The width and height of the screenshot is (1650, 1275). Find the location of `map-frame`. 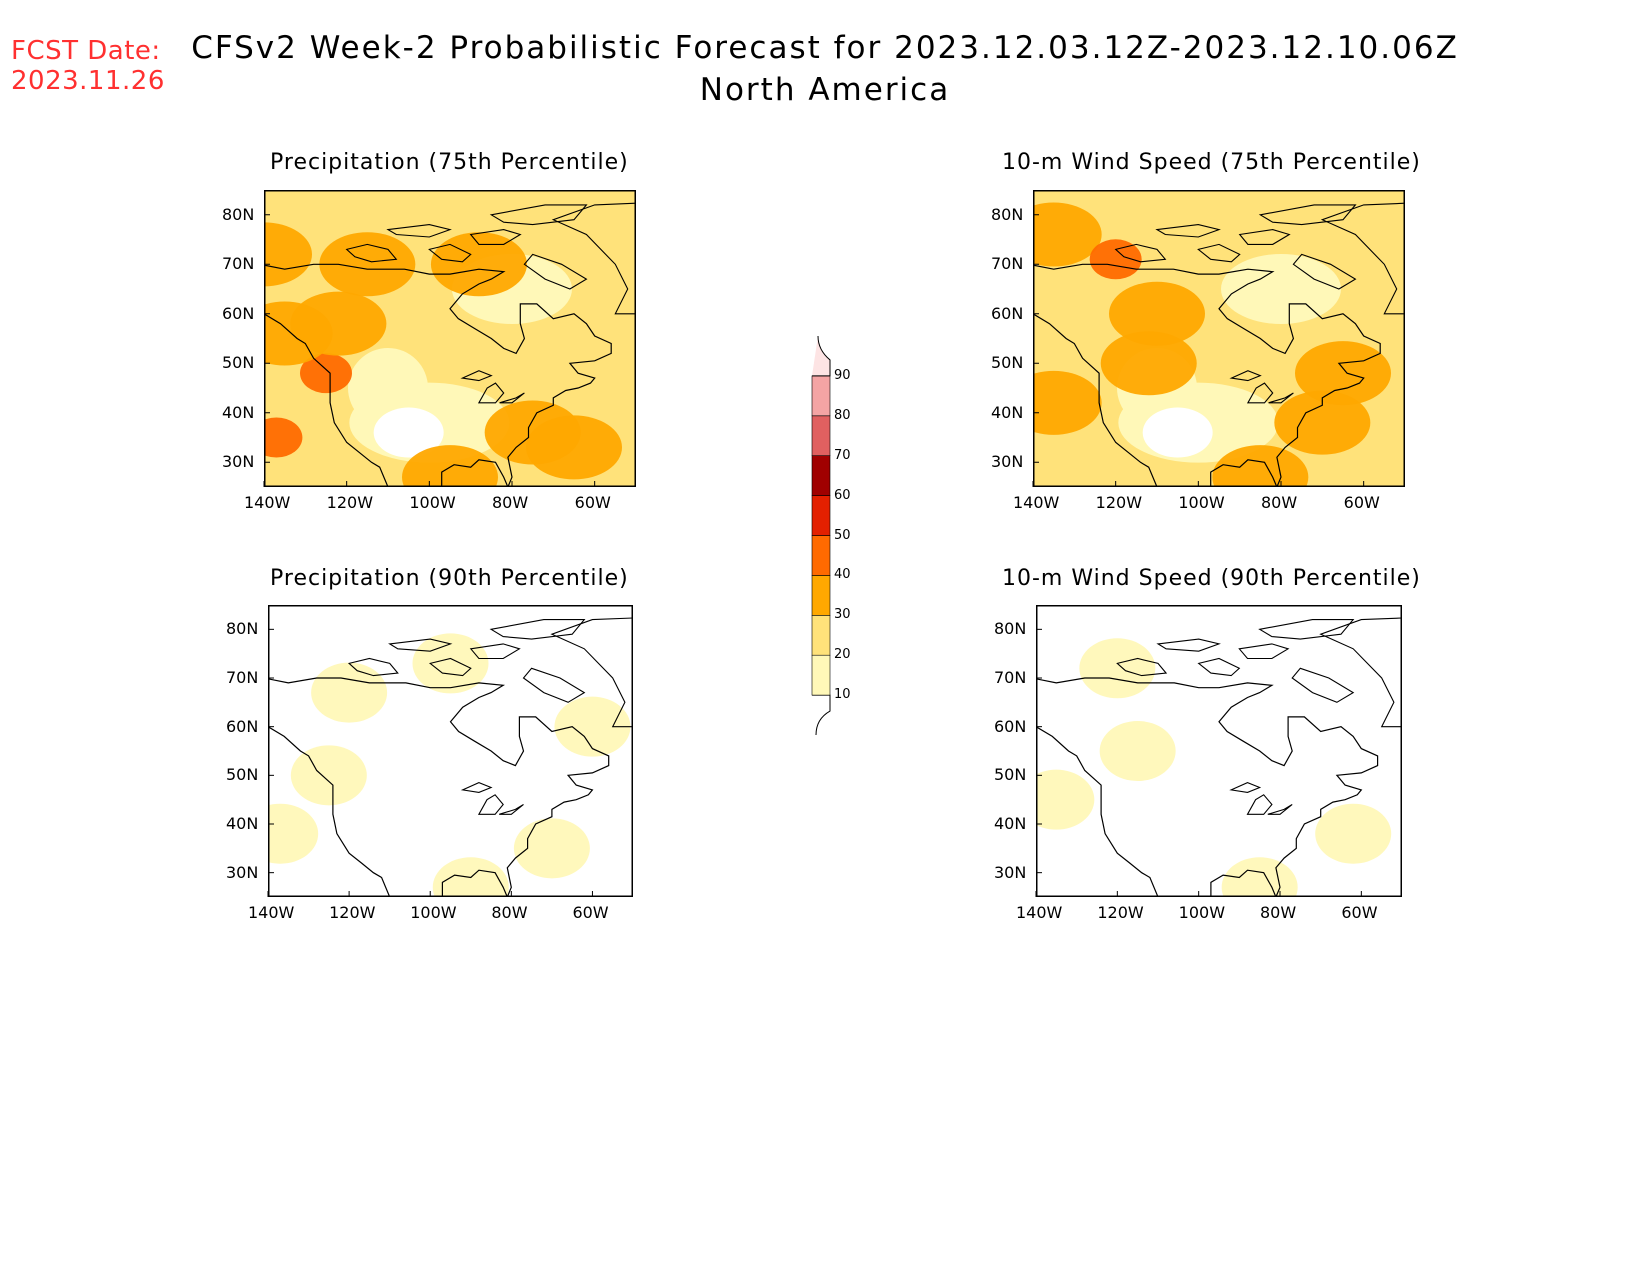

map-frame is located at coordinates (1219, 338).